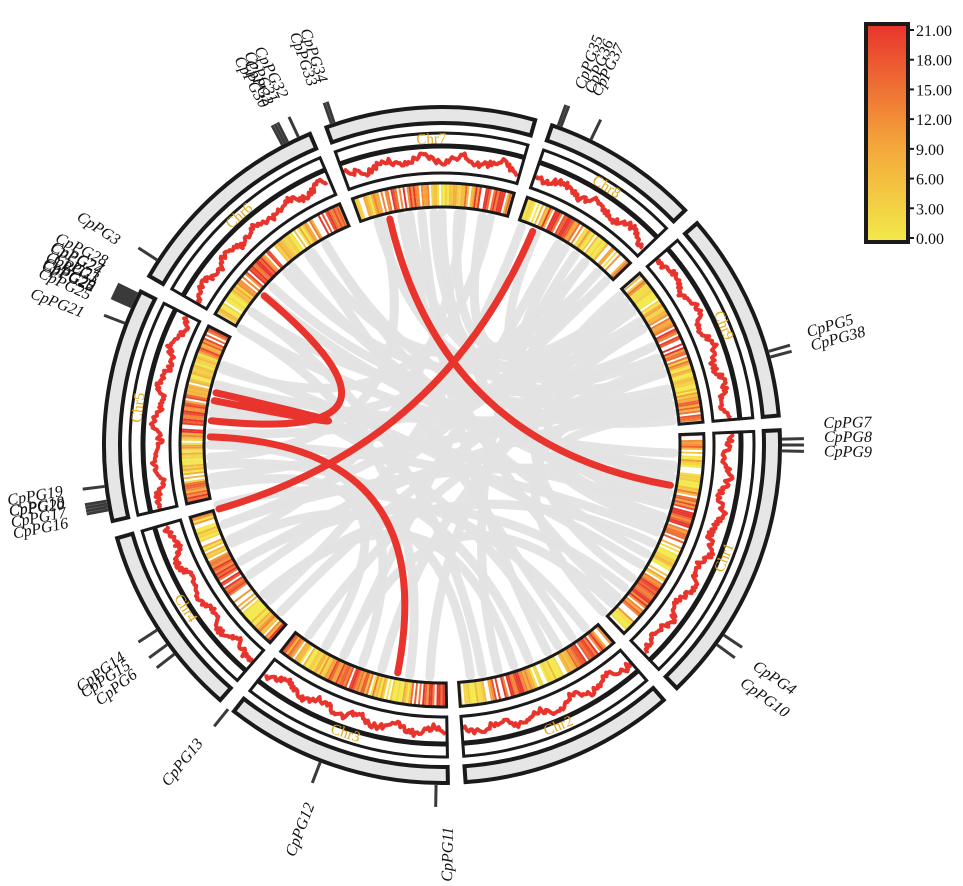  I want to click on gene-label: CpPG8, so click(848, 437).